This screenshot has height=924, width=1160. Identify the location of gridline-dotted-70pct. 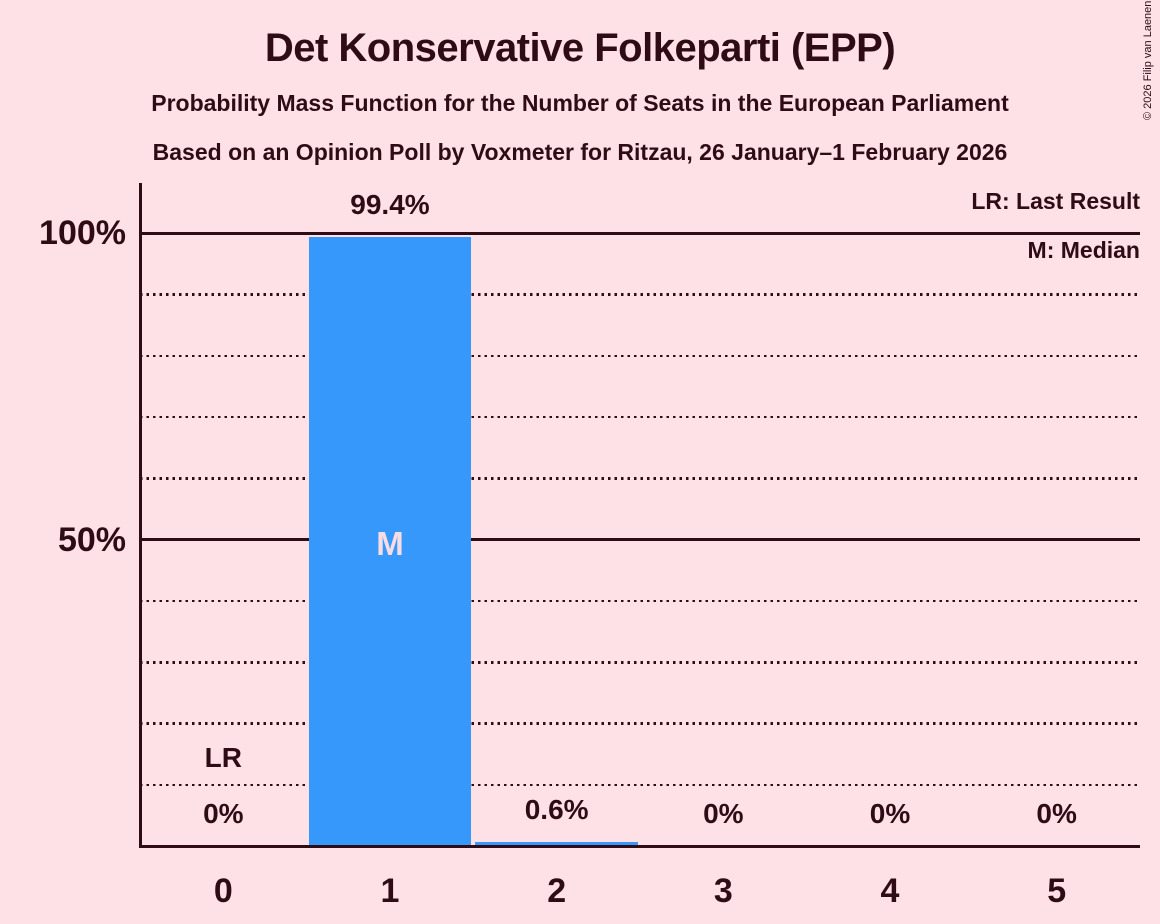
(640, 417).